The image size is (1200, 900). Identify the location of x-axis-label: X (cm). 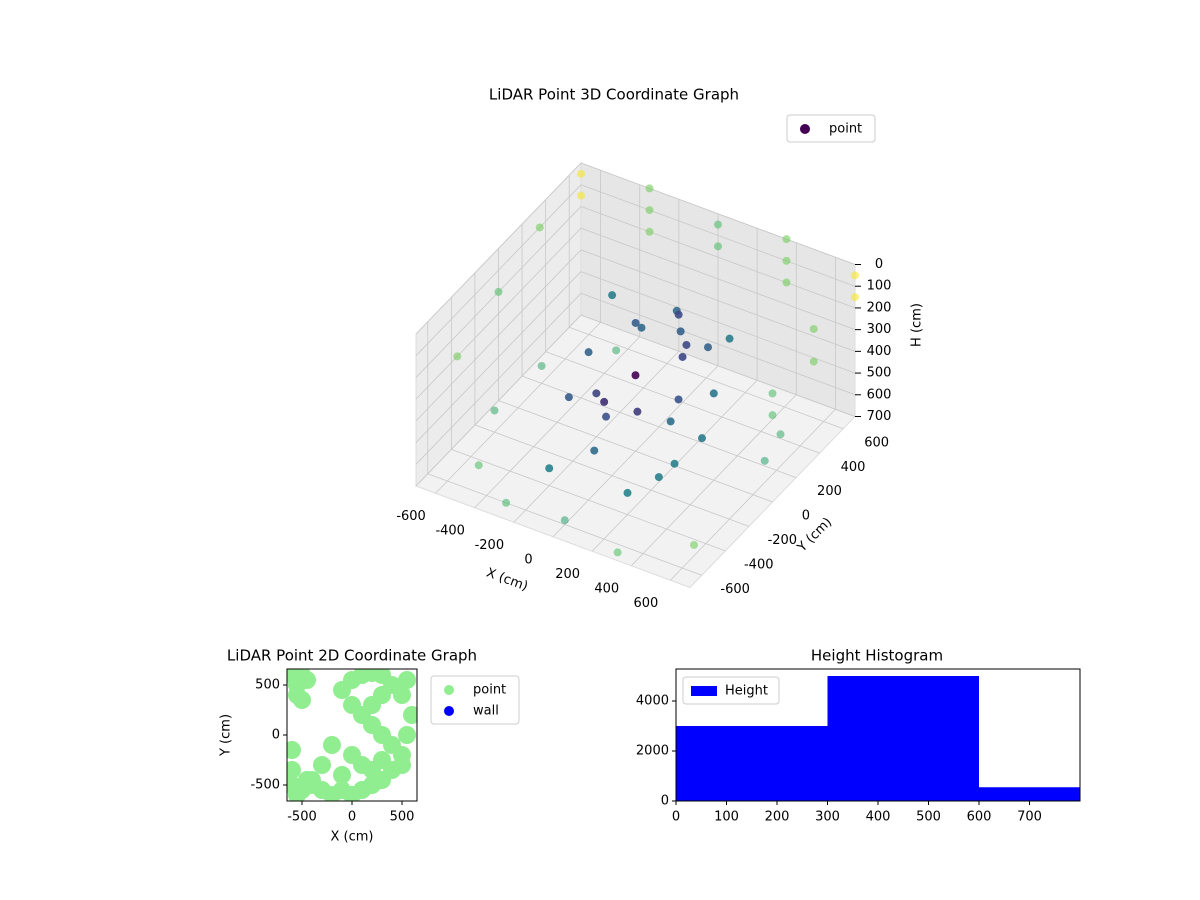
(352, 837).